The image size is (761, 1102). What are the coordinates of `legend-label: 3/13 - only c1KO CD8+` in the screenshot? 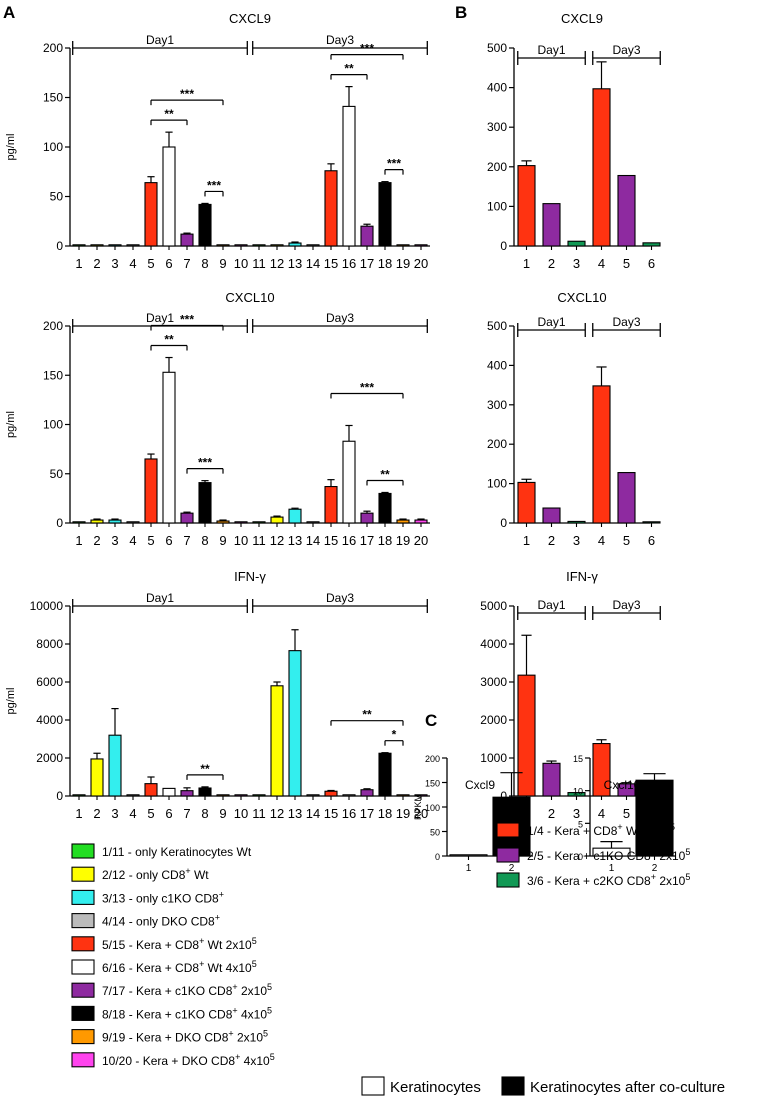 It's located at (163, 897).